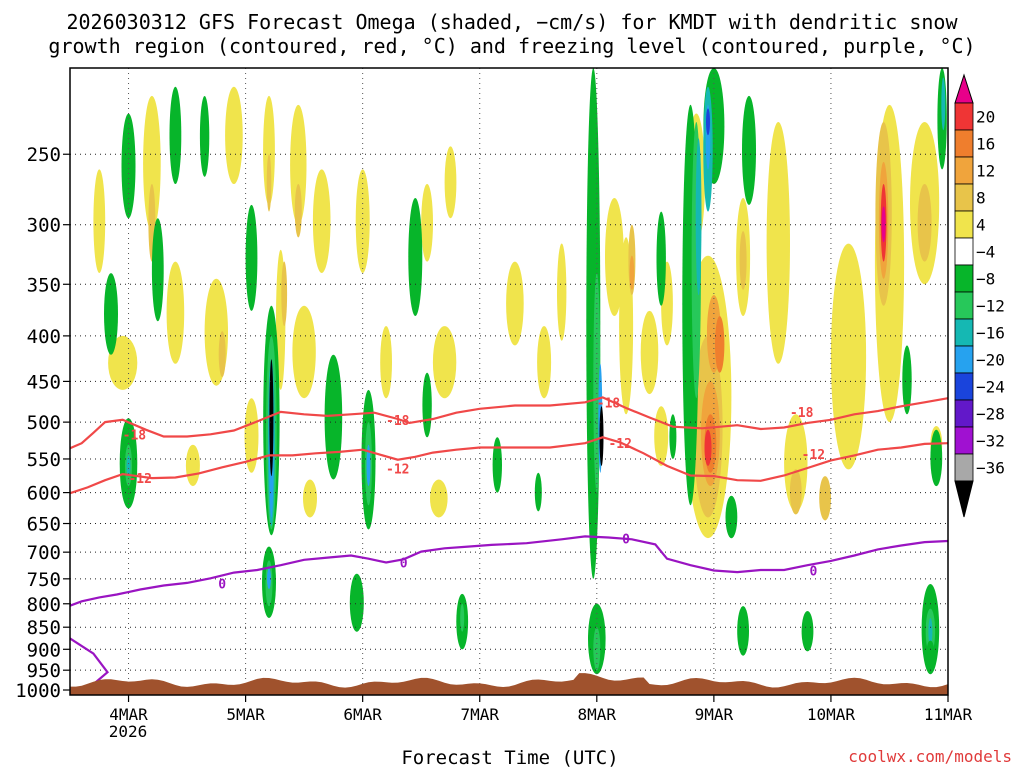 Image resolution: width=1024 pixels, height=768 pixels. Describe the element at coordinates (509, 684) in the screenshot. I see `terrain-ground` at that location.